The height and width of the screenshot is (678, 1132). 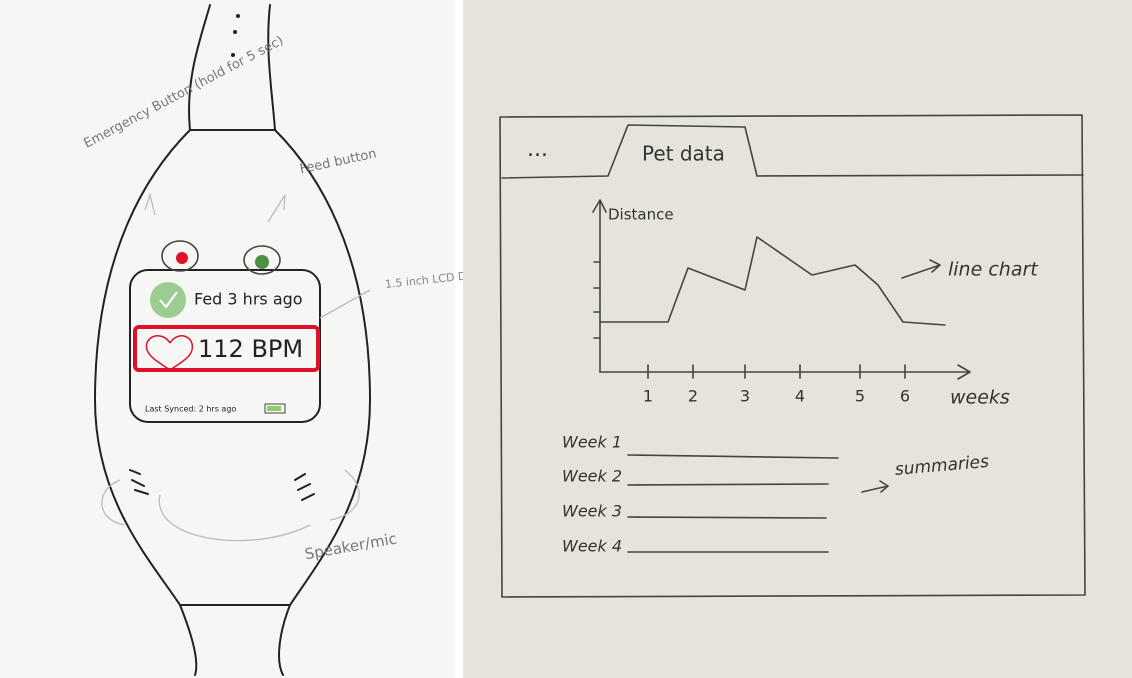 I want to click on fed-status: Fed 3 hrs ago, so click(x=248, y=299).